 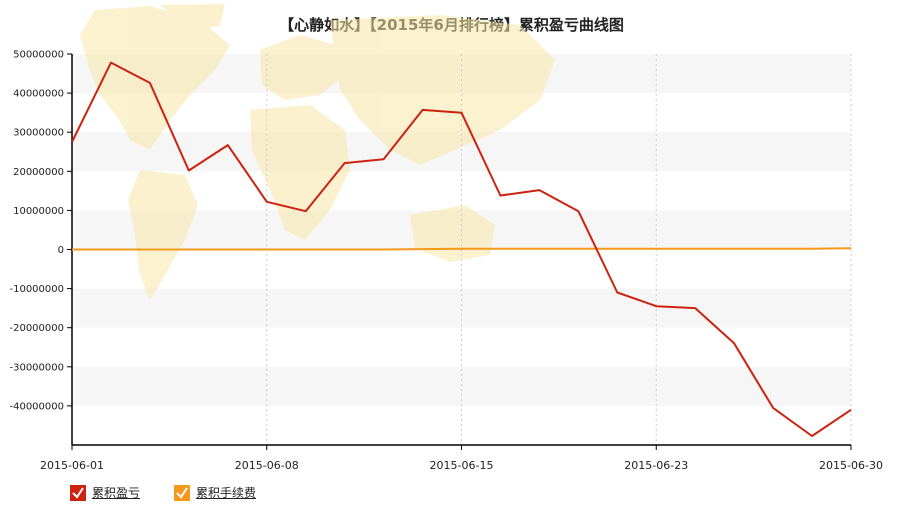 What do you see at coordinates (442, 90) in the screenshot?
I see `map-asia` at bounding box center [442, 90].